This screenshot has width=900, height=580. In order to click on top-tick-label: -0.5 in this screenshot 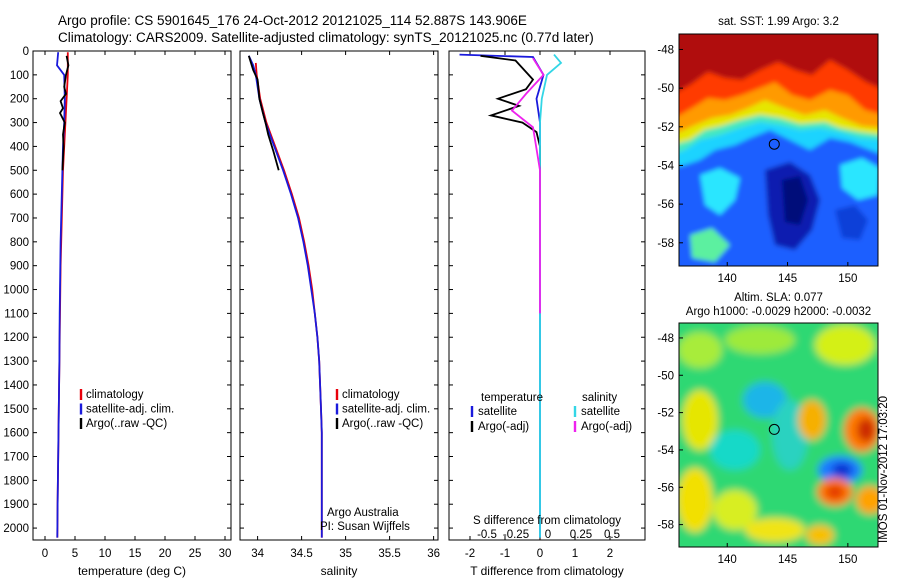, I will do `click(487, 535)`.